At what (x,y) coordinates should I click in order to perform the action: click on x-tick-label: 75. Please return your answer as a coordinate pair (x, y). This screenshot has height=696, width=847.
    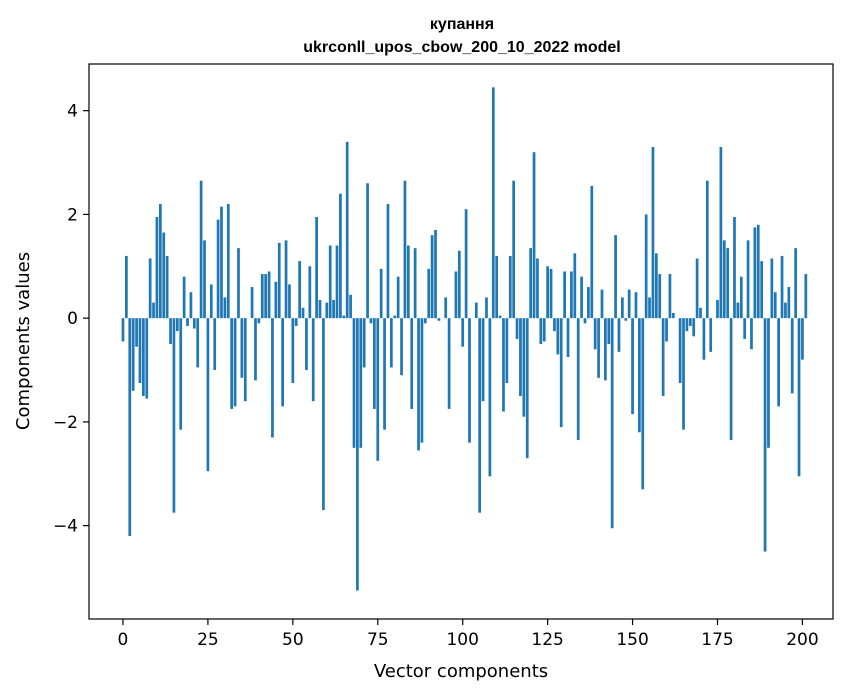
    Looking at the image, I should click on (378, 640).